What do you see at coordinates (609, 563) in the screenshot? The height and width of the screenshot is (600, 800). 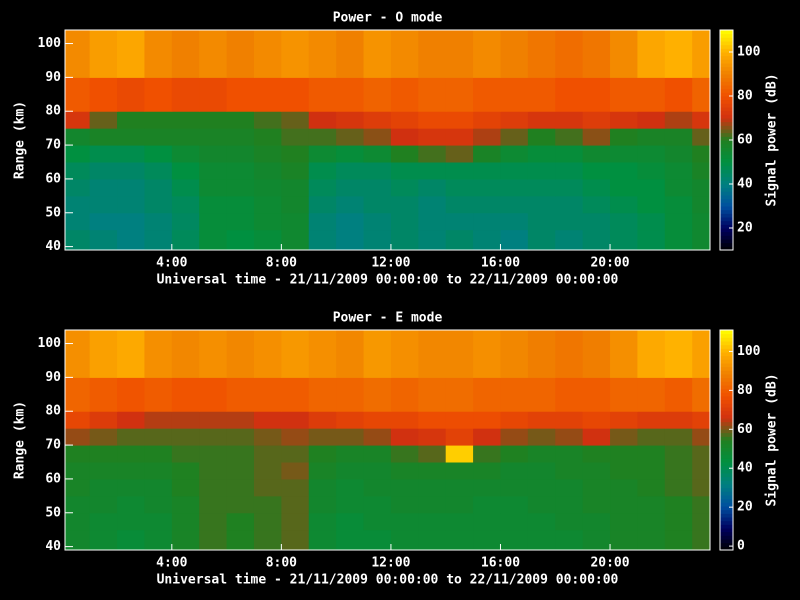 I see `x-tick-label: 20:00` at bounding box center [609, 563].